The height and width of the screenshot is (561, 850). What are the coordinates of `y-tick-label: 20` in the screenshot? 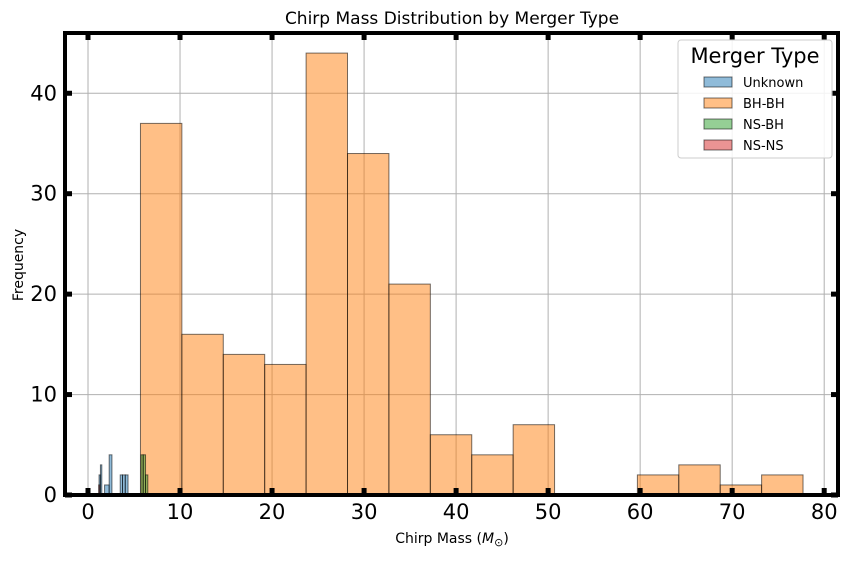 It's located at (43, 294).